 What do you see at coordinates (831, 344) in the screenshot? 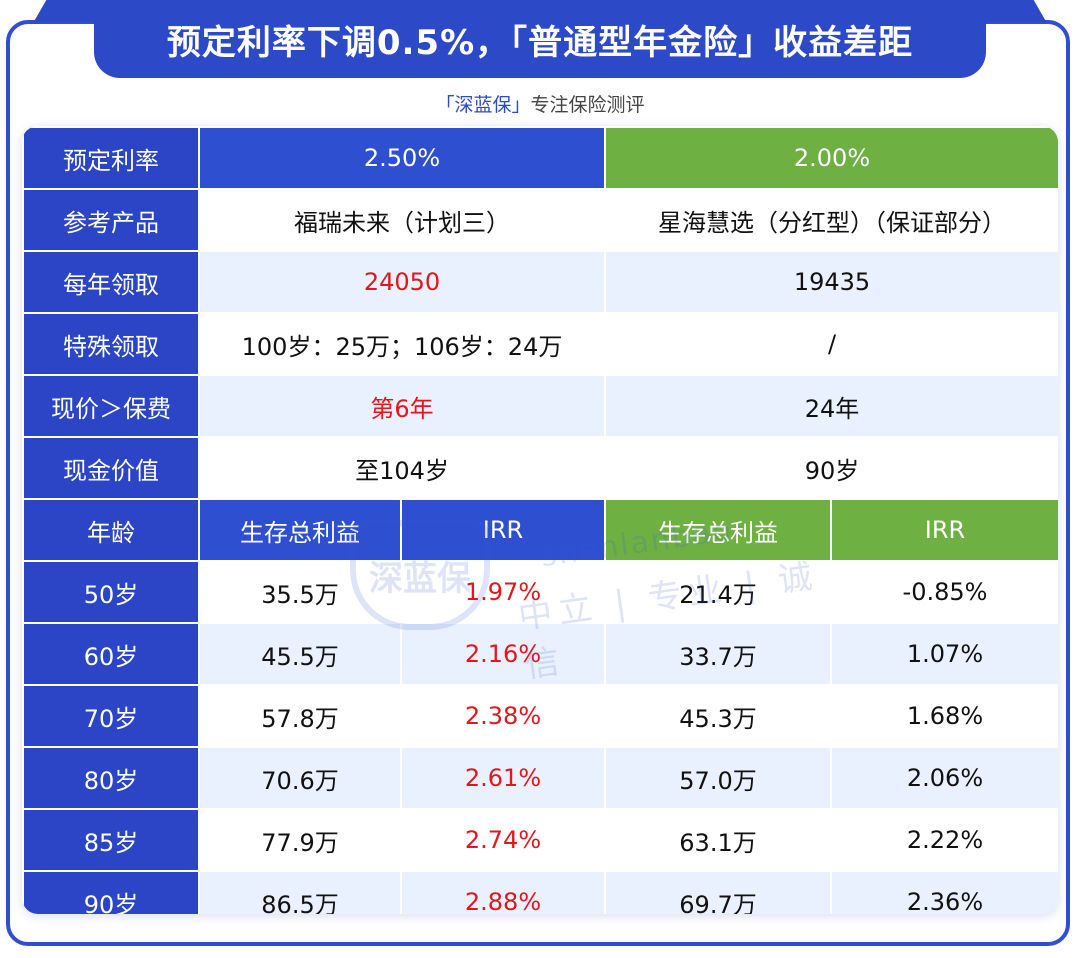
I see `special-b: /` at bounding box center [831, 344].